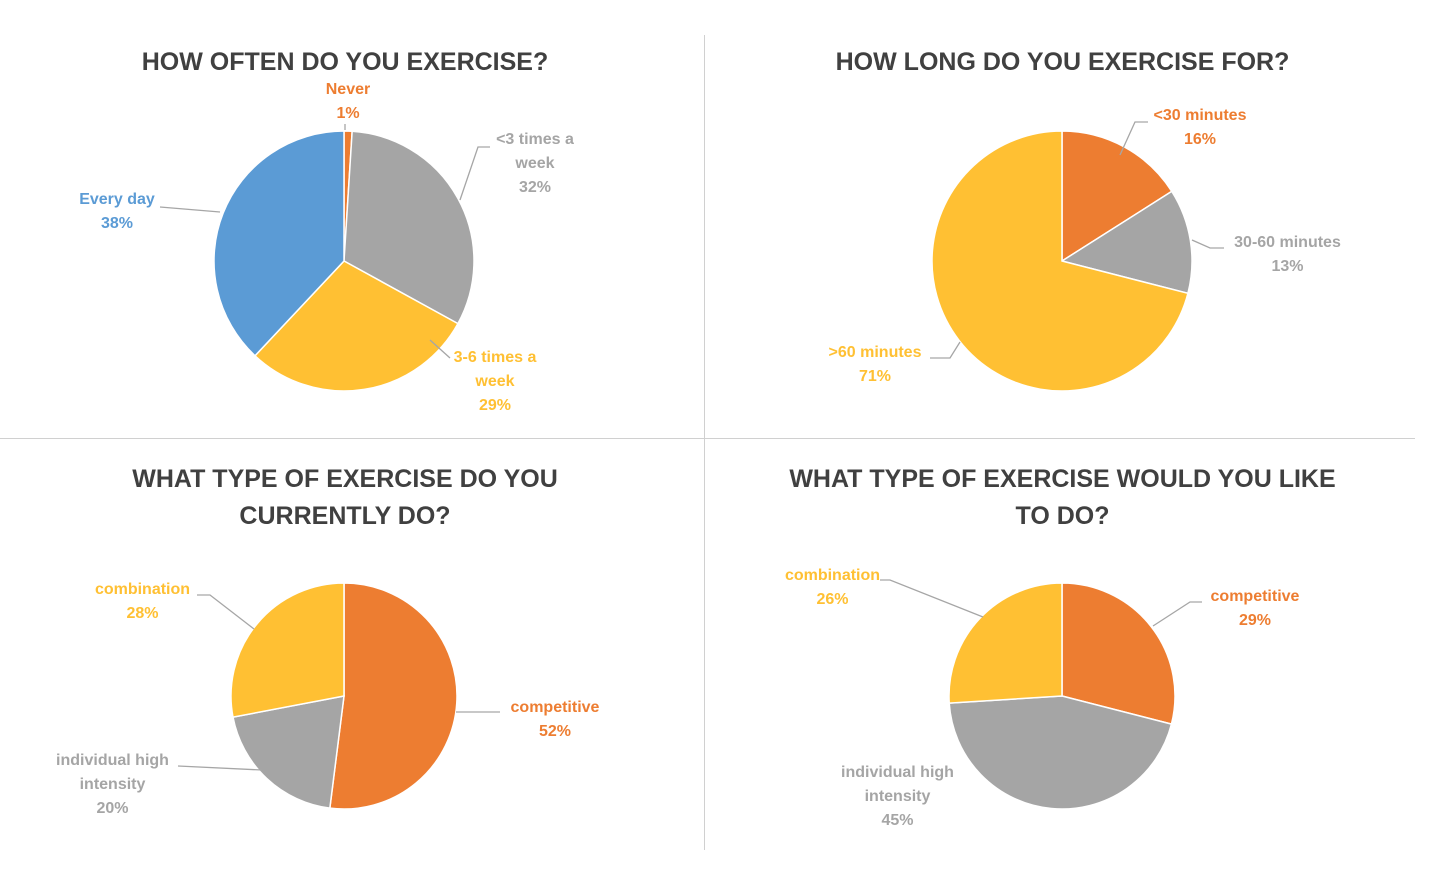  What do you see at coordinates (142, 613) in the screenshot?
I see `data-label-percent: 28%` at bounding box center [142, 613].